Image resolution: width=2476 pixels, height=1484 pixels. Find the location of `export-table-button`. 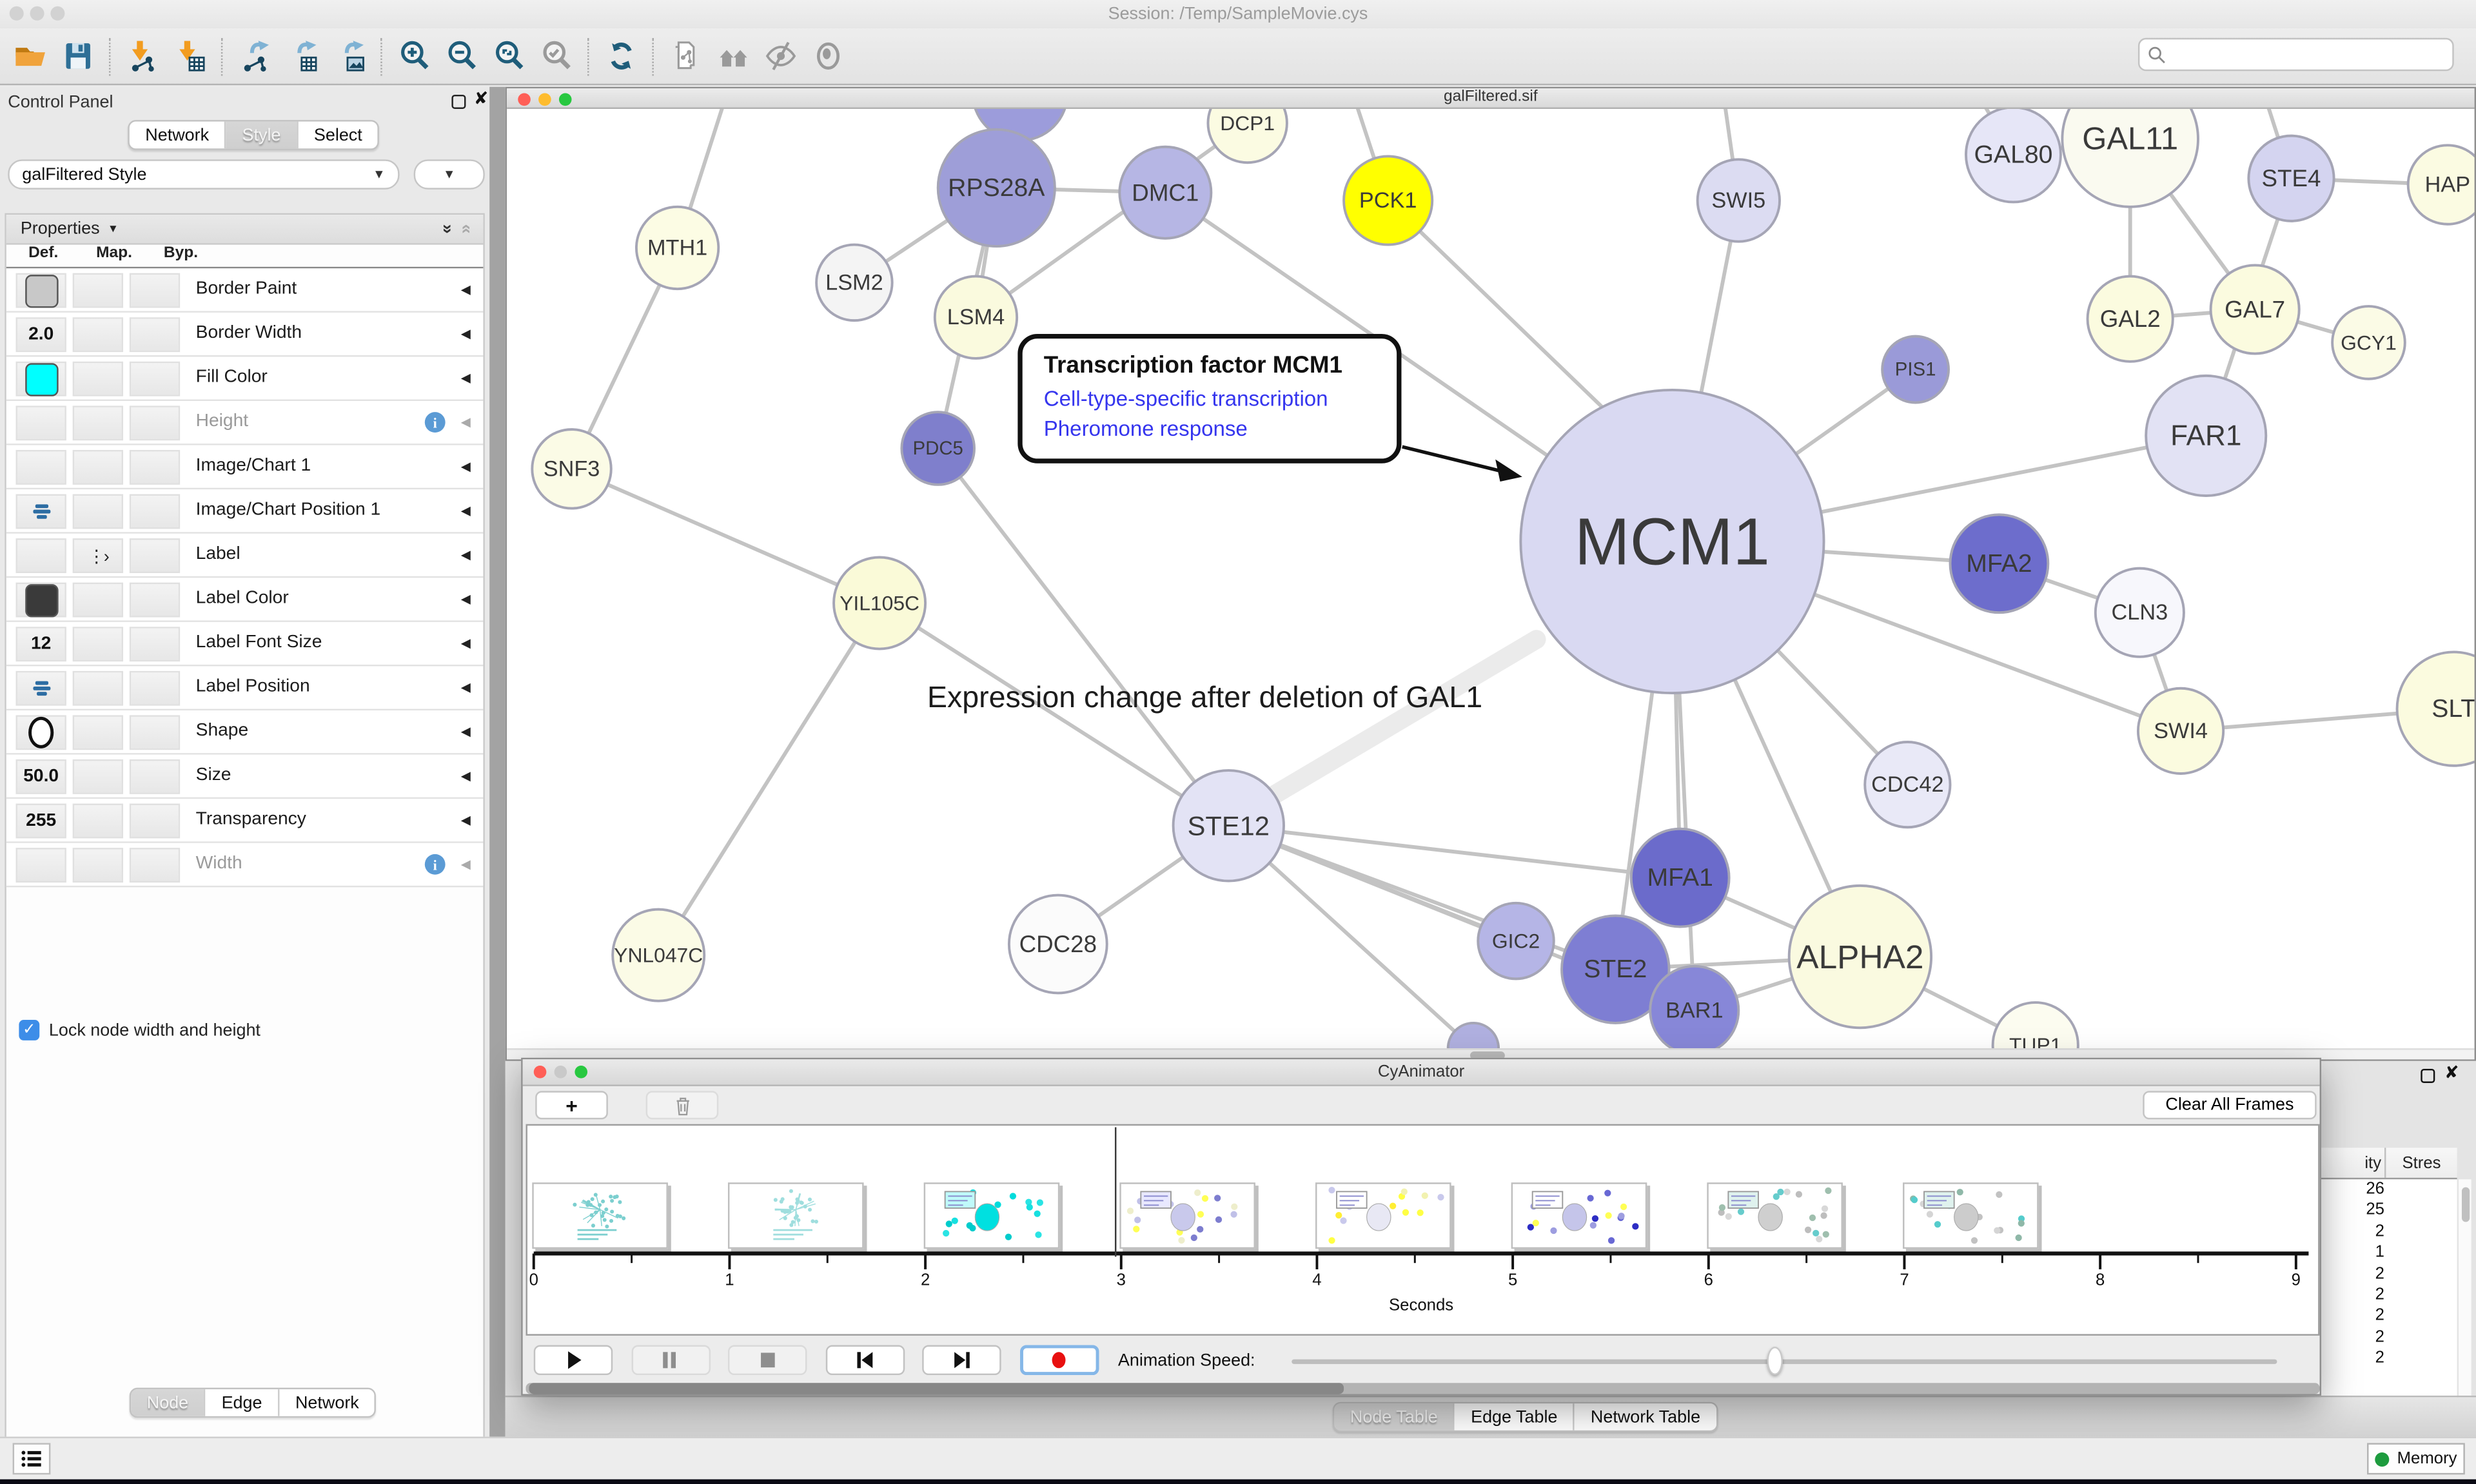

export-table-button is located at coordinates (301, 56).